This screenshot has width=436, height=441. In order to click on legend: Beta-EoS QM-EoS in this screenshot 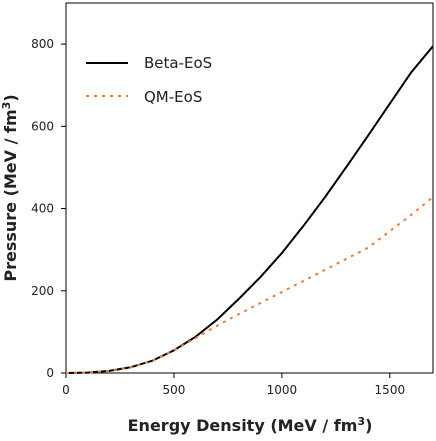, I will do `click(149, 80)`.